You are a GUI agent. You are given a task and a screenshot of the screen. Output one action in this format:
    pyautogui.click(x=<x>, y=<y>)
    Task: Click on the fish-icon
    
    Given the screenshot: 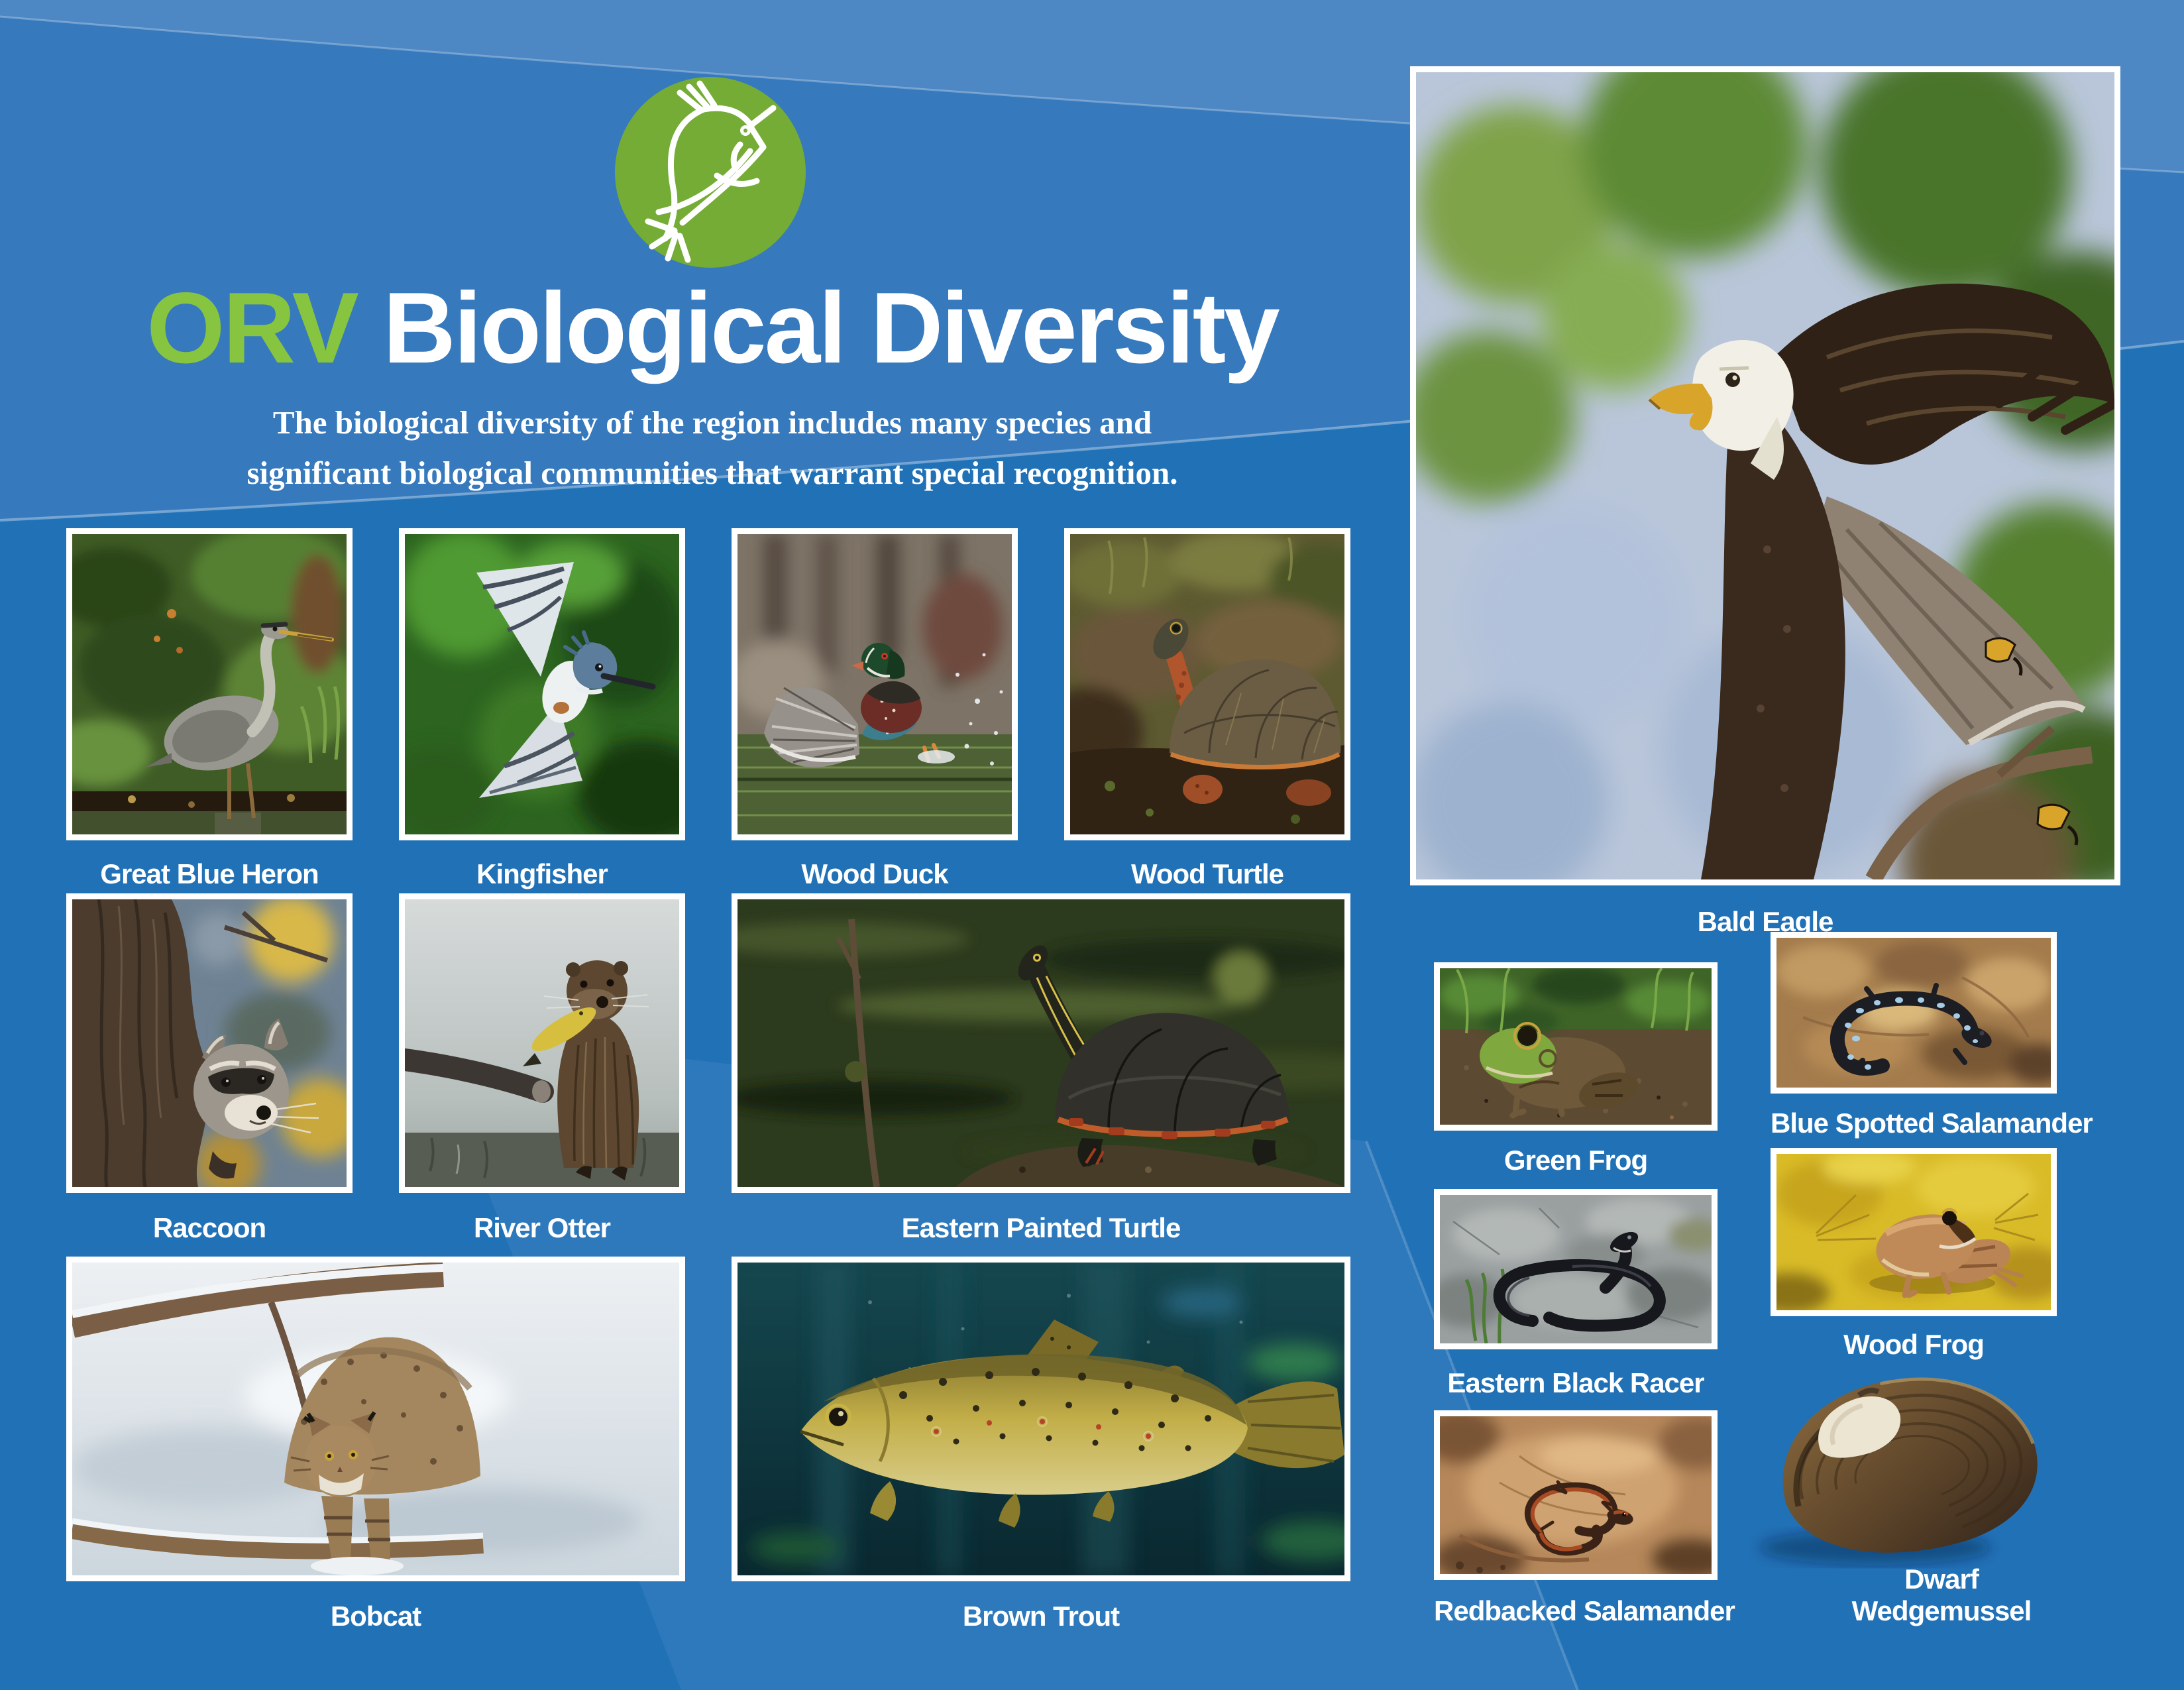 What is the action you would take?
    pyautogui.click(x=710, y=172)
    